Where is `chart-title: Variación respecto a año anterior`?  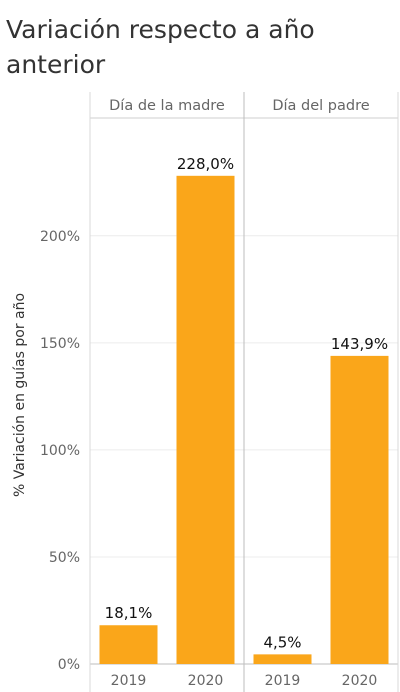 chart-title: Variación respecto a año anterior is located at coordinates (160, 47).